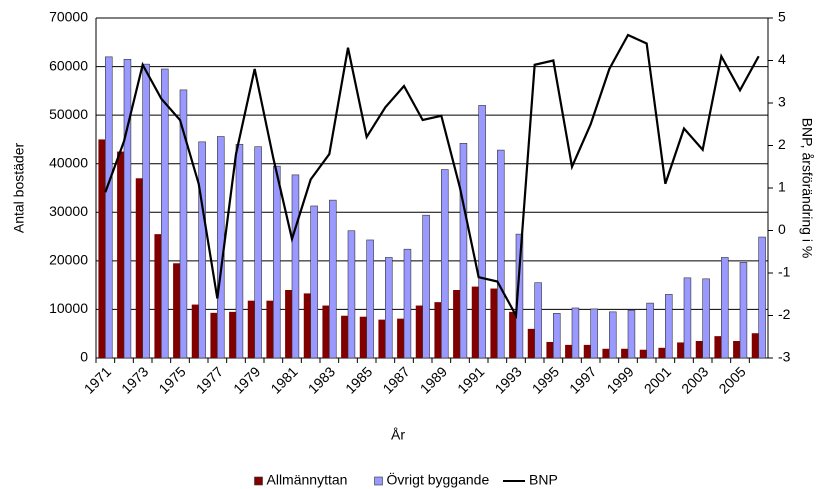  Describe the element at coordinates (694, 379) in the screenshot. I see `x-tick-label: 2003` at that location.